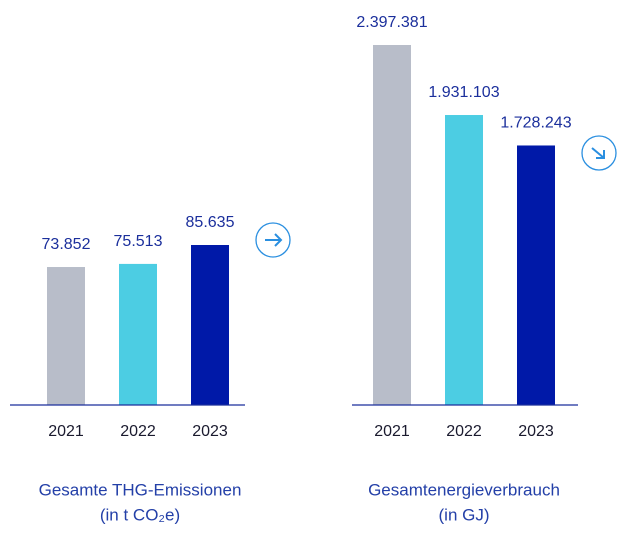  Describe the element at coordinates (140, 514) in the screenshot. I see `chart-subtitle: (in t CO₂e)` at that location.